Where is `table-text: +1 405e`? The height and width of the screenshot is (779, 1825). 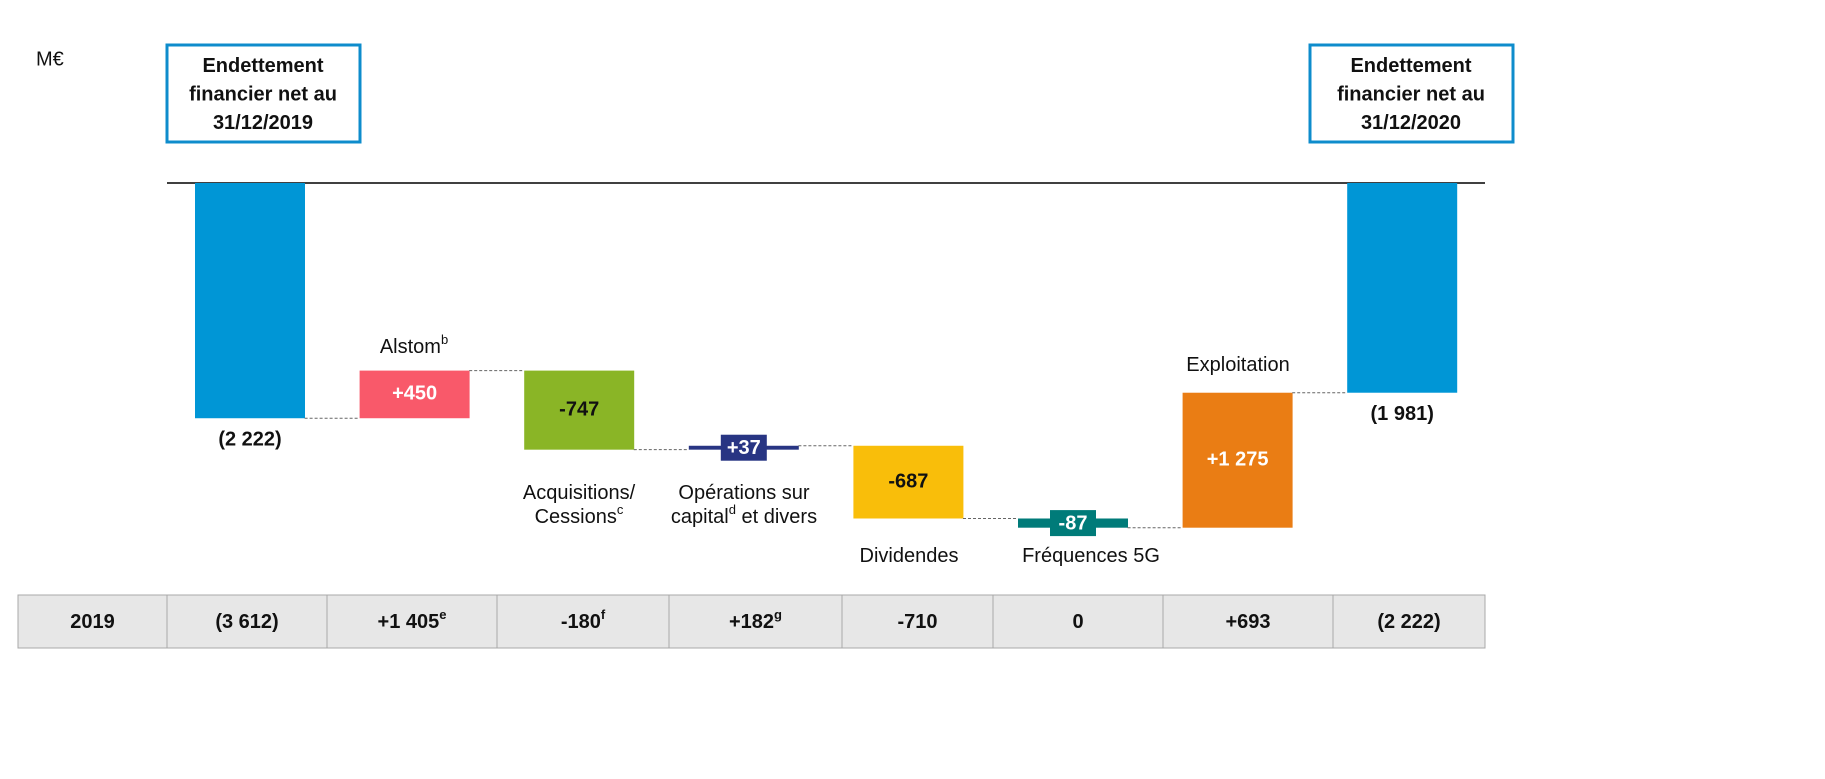
table-text: +1 405e is located at coordinates (412, 620).